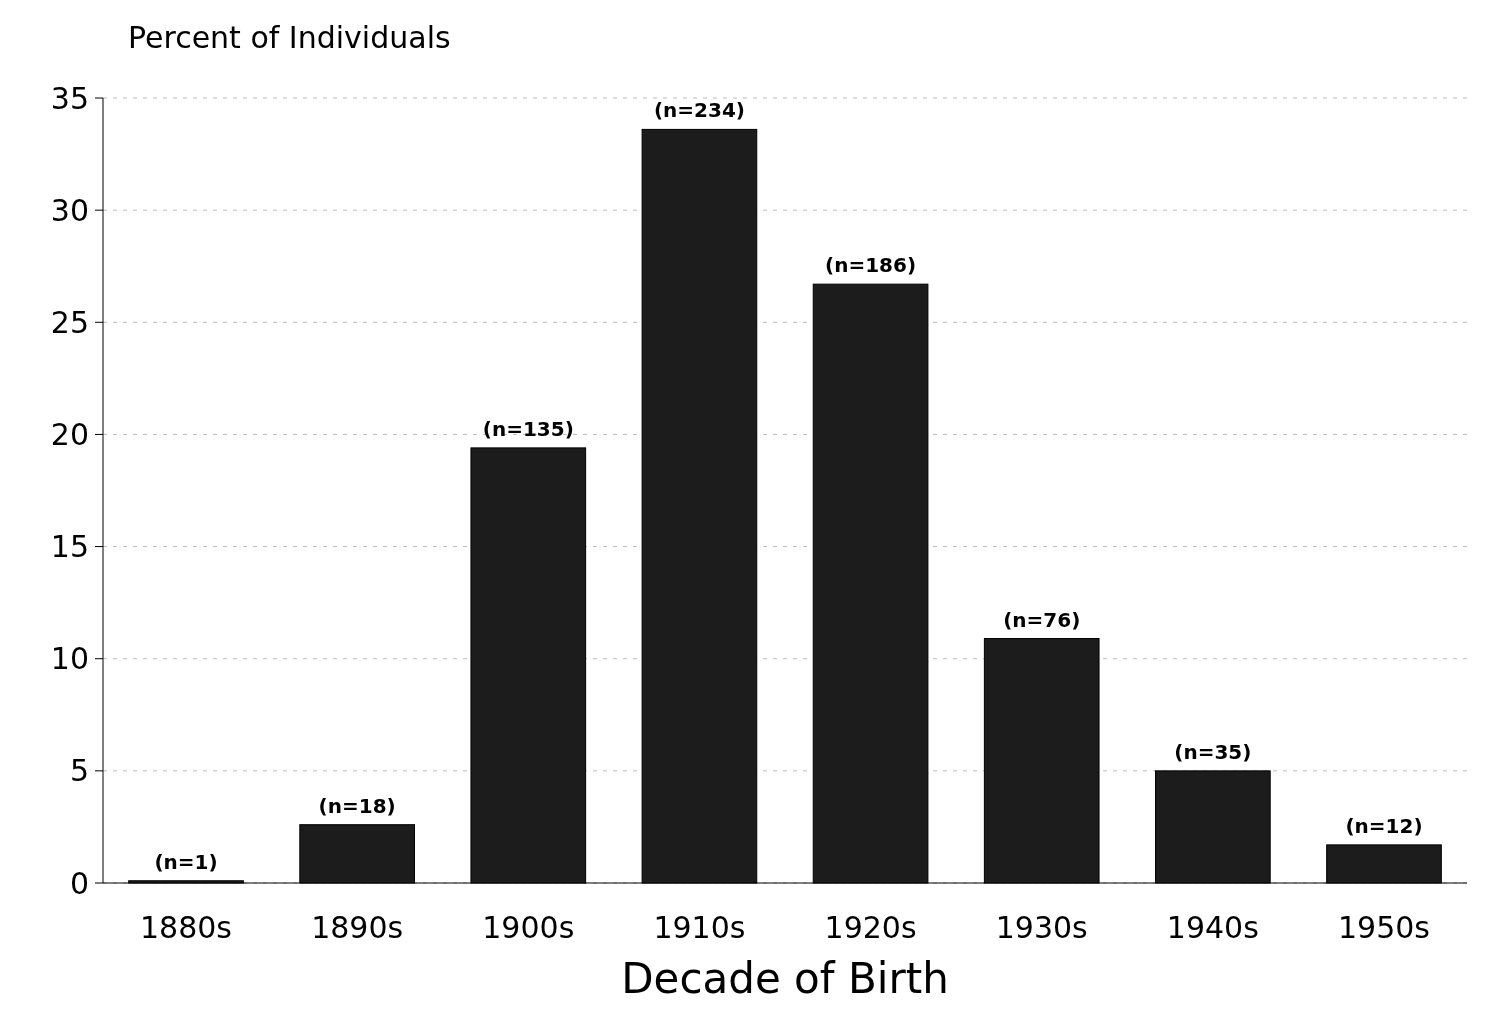 This screenshot has width=1495, height=1016. I want to click on x-axis-title: Decade of Birth, so click(785, 978).